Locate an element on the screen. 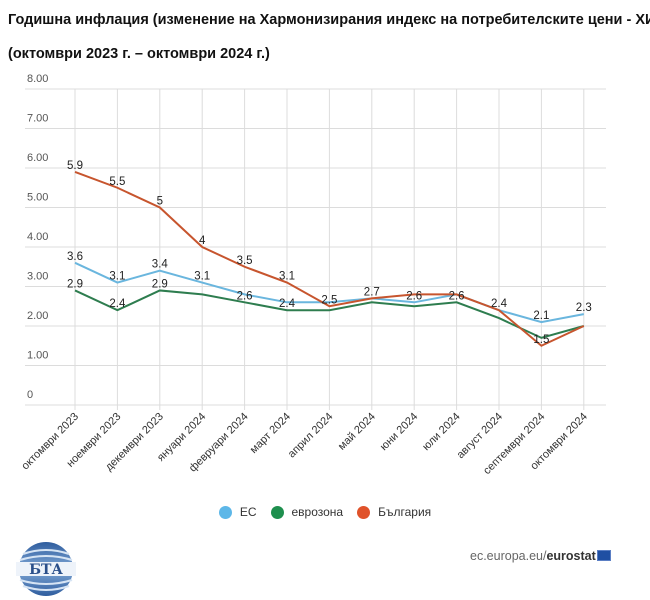  data-label: 2.7 is located at coordinates (372, 292).